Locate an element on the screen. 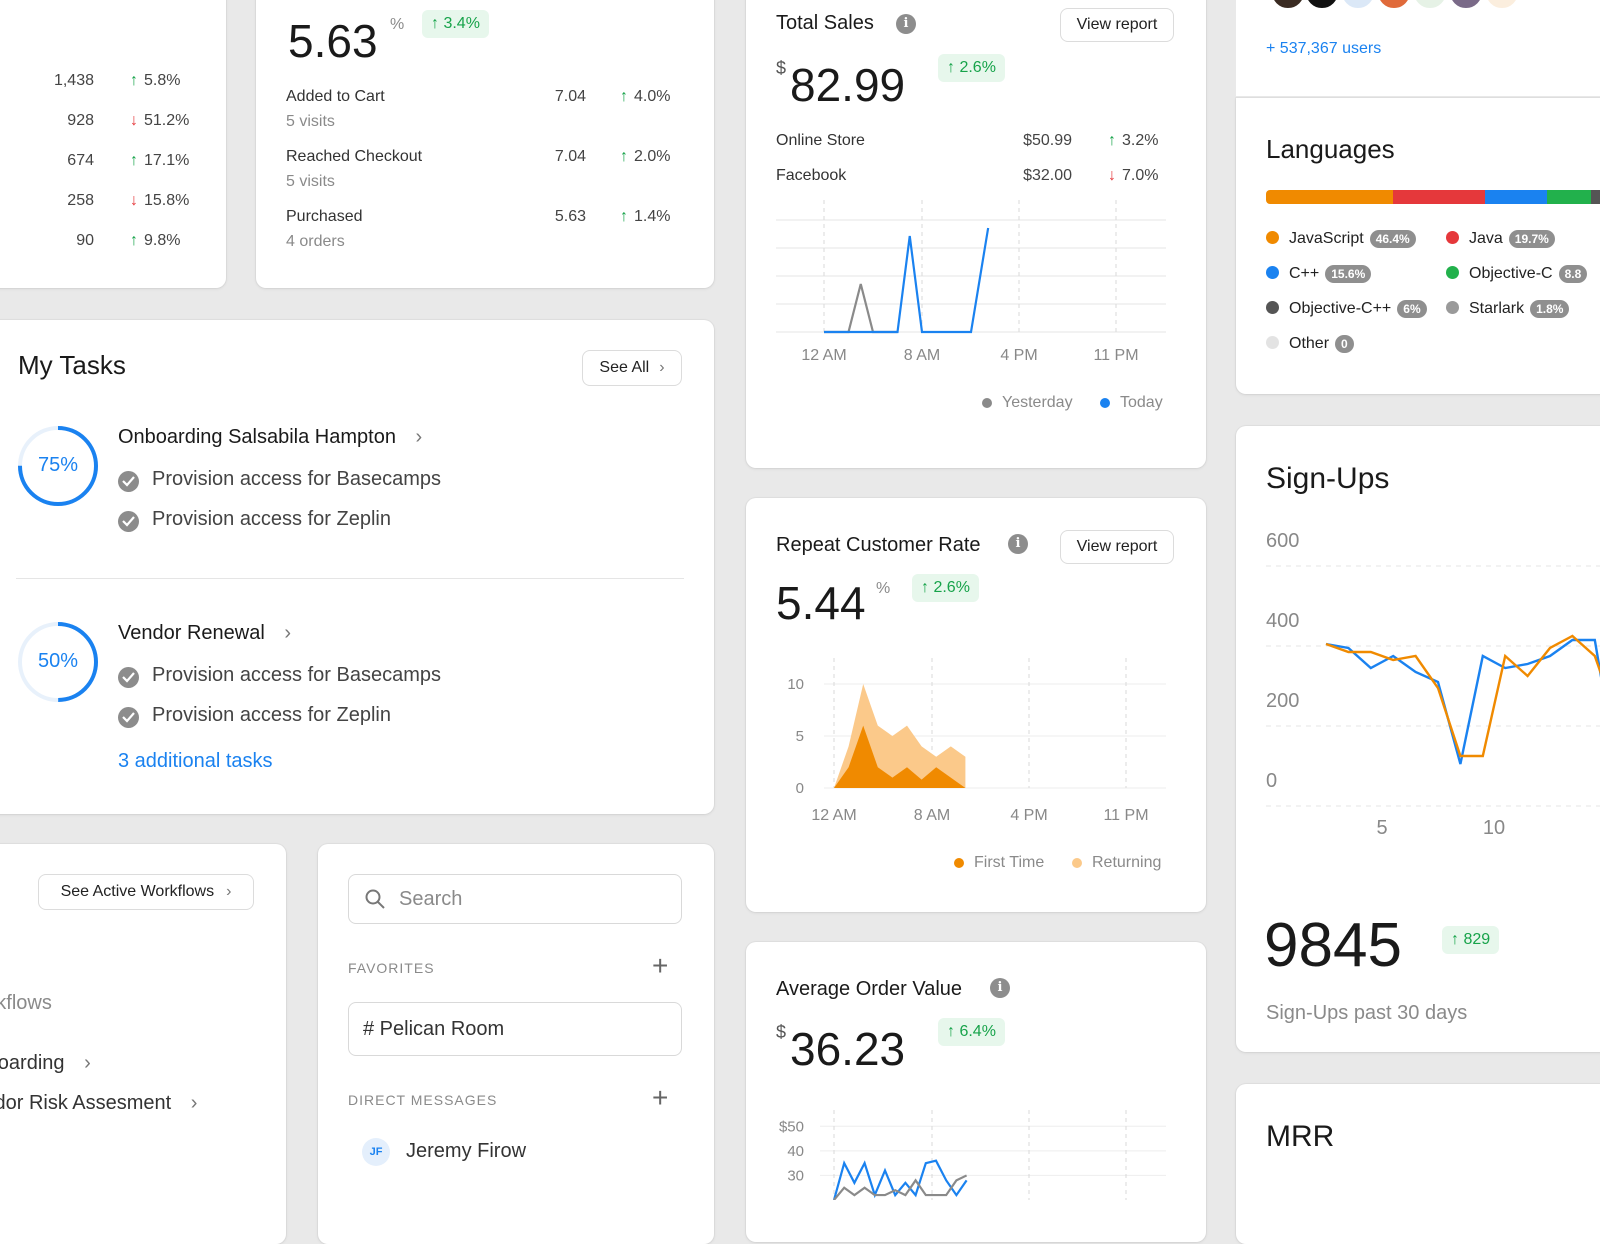  languages-title: Languages is located at coordinates (1330, 149).